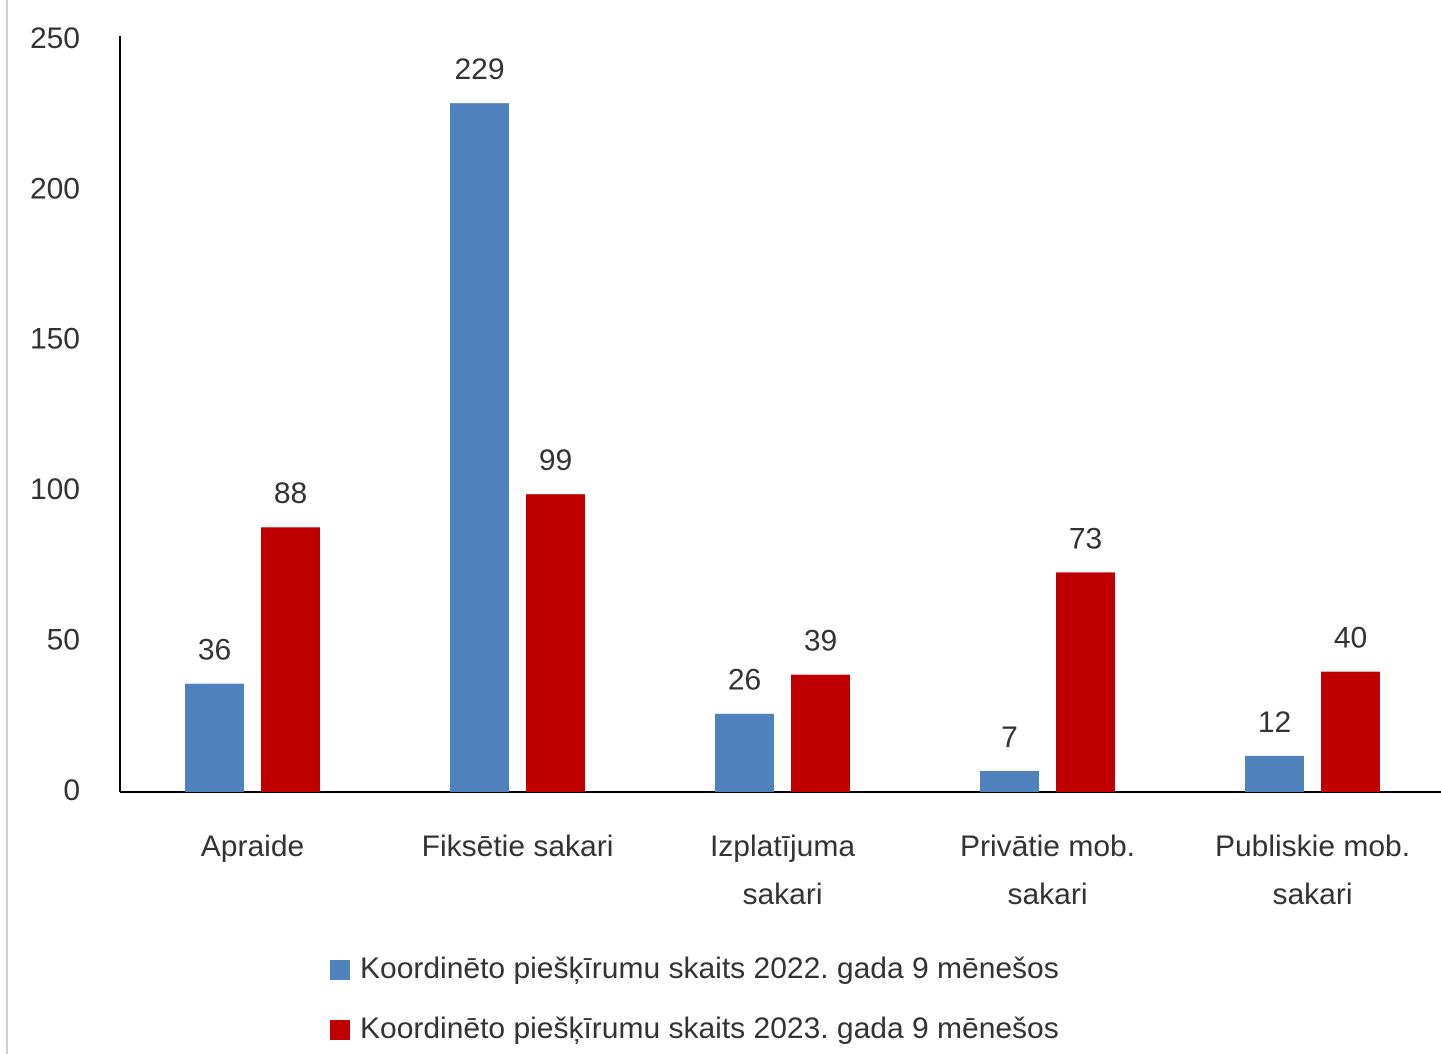 This screenshot has height=1054, width=1441. What do you see at coordinates (63, 640) in the screenshot?
I see `y-tick-label: 50` at bounding box center [63, 640].